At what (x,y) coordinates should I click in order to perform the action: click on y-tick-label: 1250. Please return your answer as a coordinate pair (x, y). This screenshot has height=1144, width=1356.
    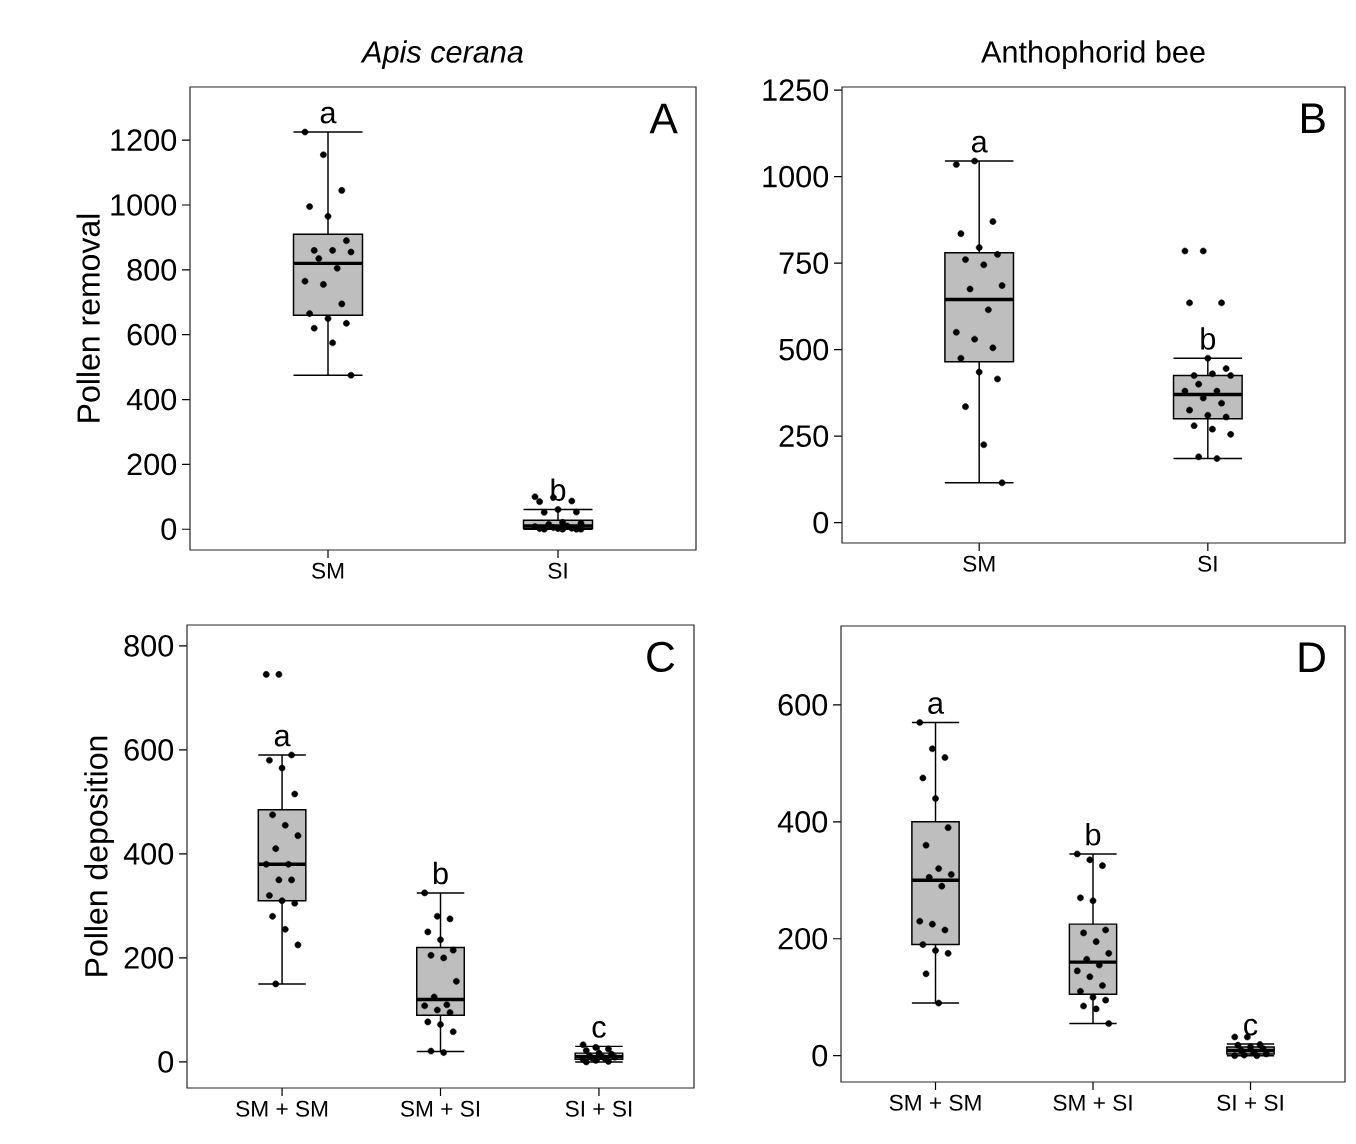
    Looking at the image, I should click on (796, 90).